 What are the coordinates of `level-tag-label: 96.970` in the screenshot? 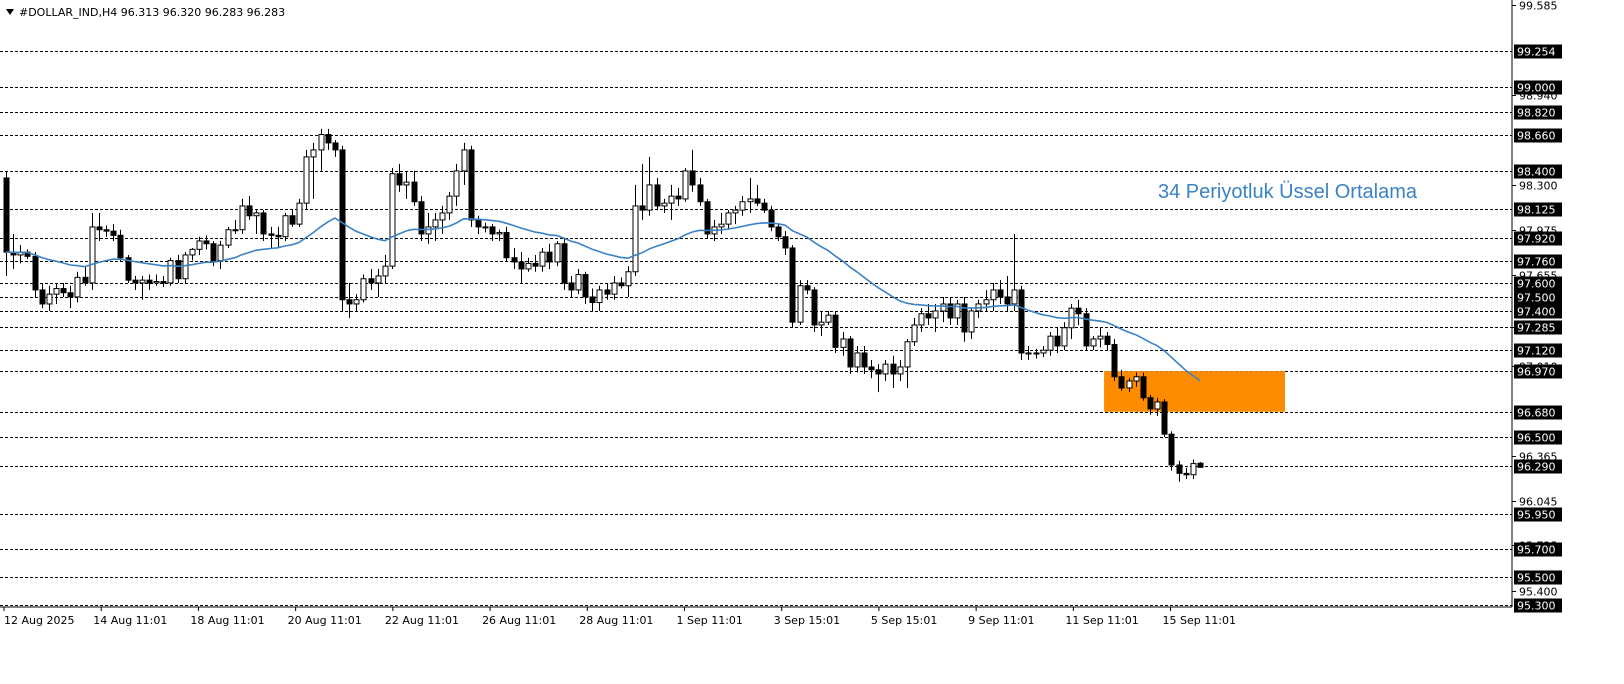 It's located at (1536, 372).